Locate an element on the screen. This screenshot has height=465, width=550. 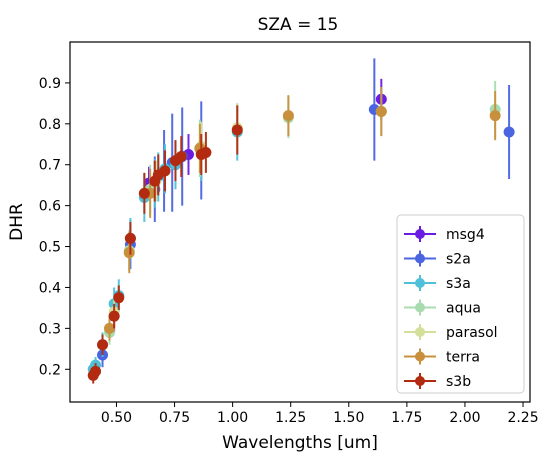
legend-label: parasol is located at coordinates (472, 333).